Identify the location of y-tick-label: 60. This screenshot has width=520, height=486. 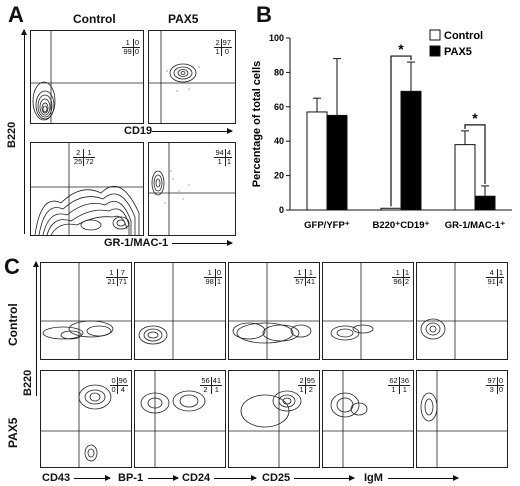
(279, 107).